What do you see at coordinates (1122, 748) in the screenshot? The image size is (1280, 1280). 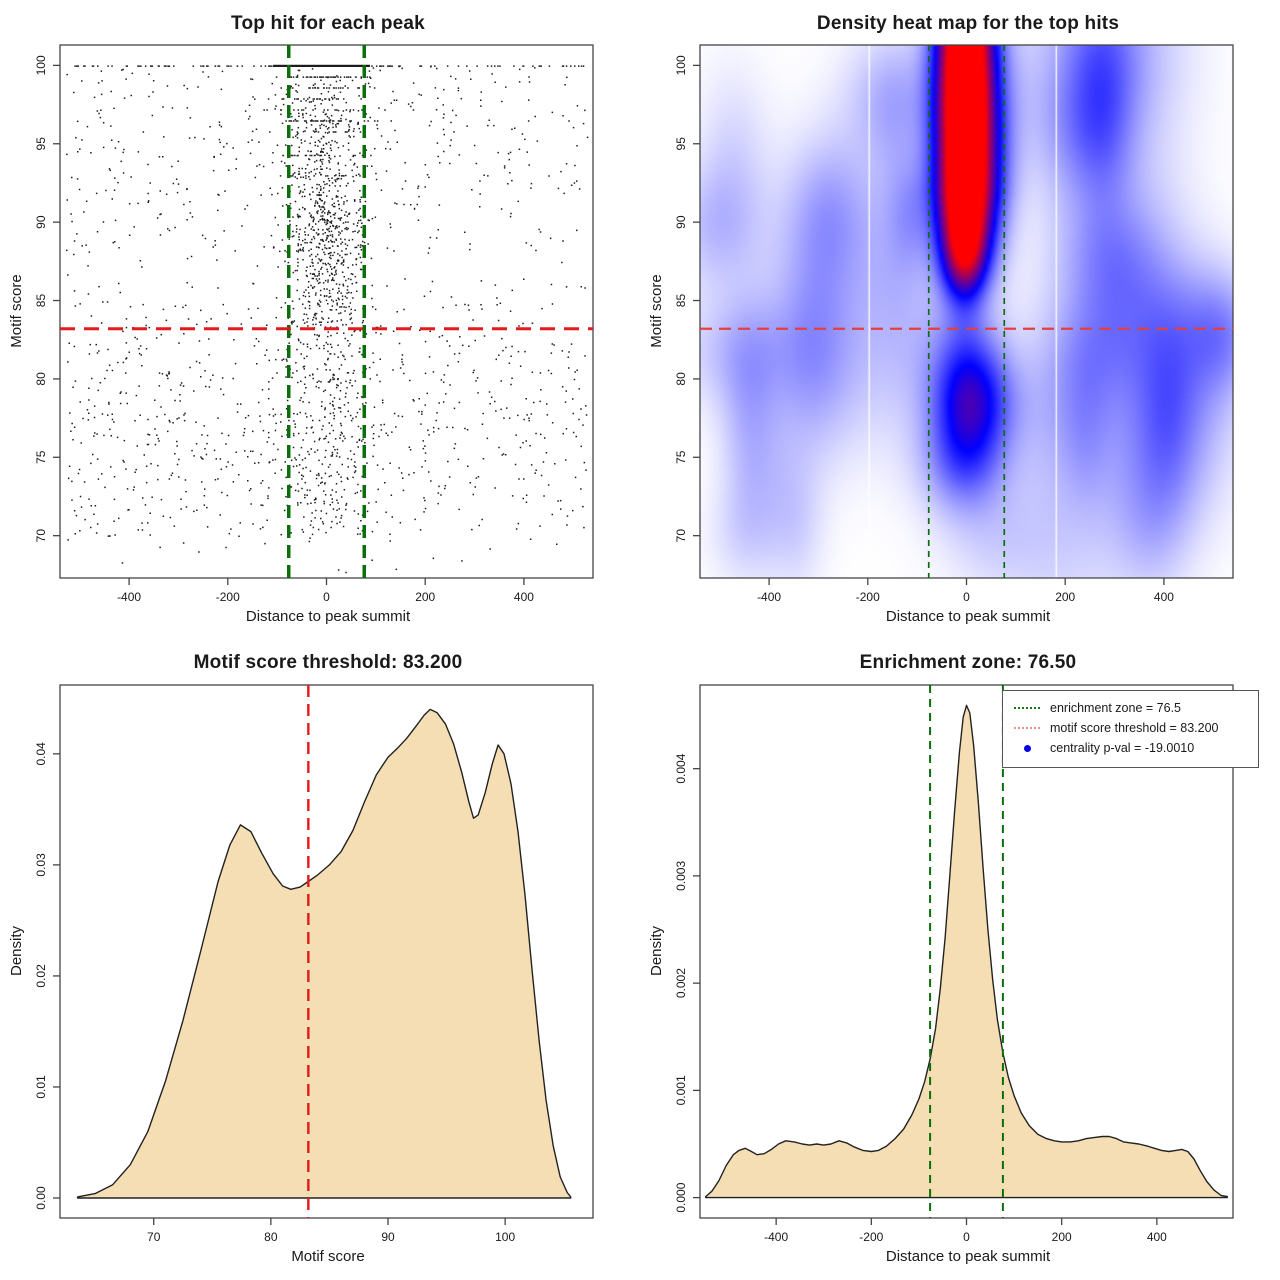 I see `legend-label: centrality p-val = -19.0010` at bounding box center [1122, 748].